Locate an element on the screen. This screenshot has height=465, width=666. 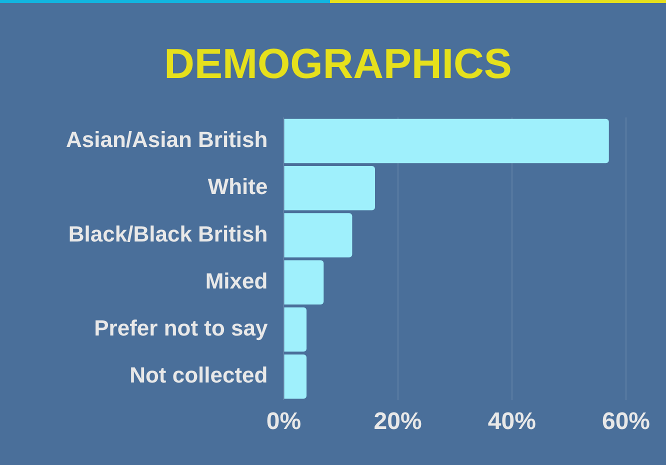
x-tick-label: 20% is located at coordinates (398, 422).